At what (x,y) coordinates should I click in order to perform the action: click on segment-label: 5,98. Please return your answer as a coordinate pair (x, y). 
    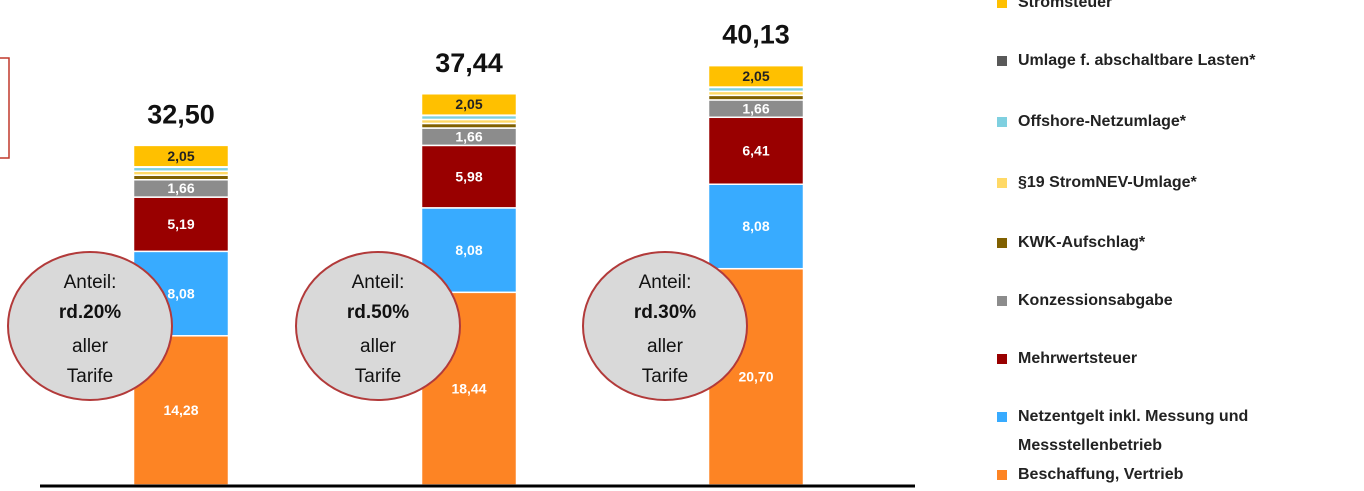
    Looking at the image, I should click on (468, 176).